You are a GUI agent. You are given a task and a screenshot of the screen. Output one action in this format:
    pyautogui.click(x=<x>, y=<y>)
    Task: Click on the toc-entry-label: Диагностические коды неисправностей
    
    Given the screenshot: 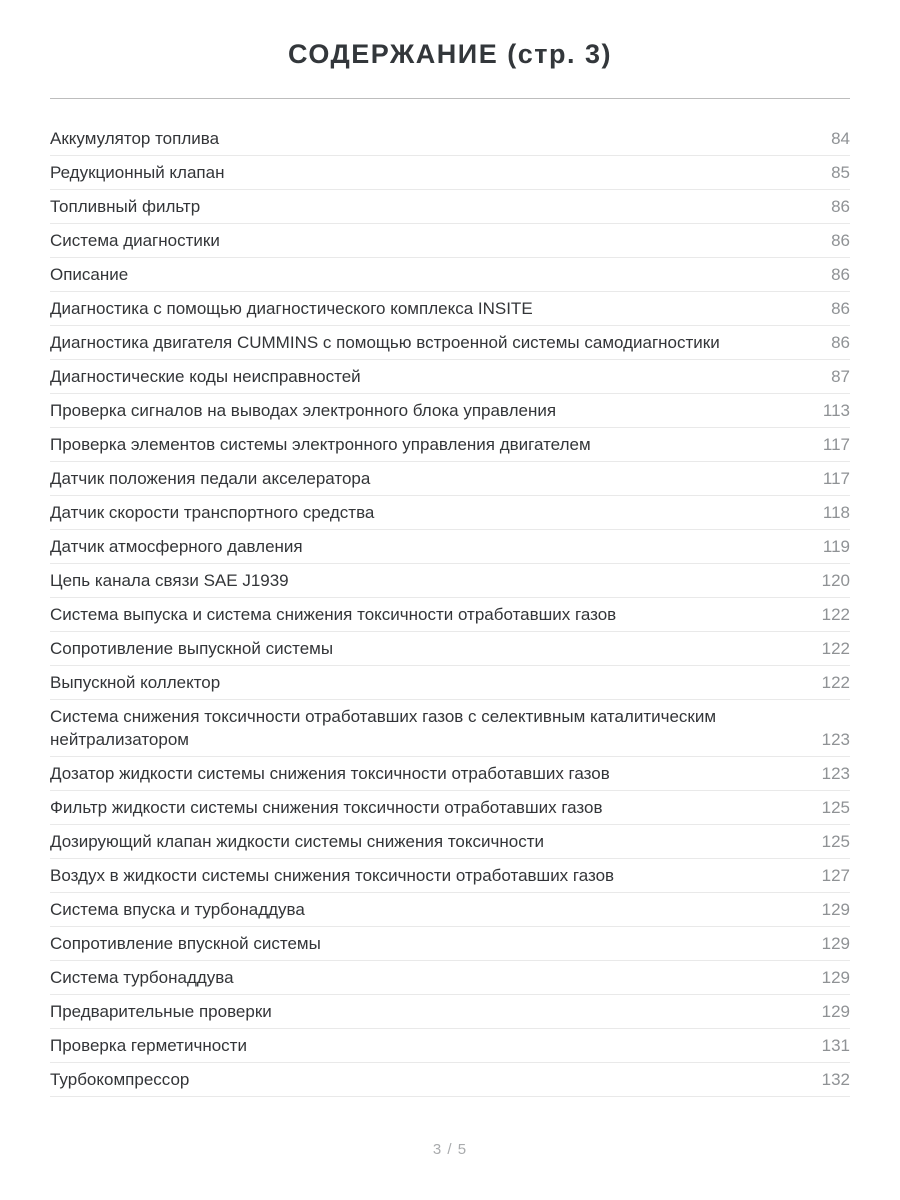 What is the action you would take?
    pyautogui.click(x=205, y=376)
    